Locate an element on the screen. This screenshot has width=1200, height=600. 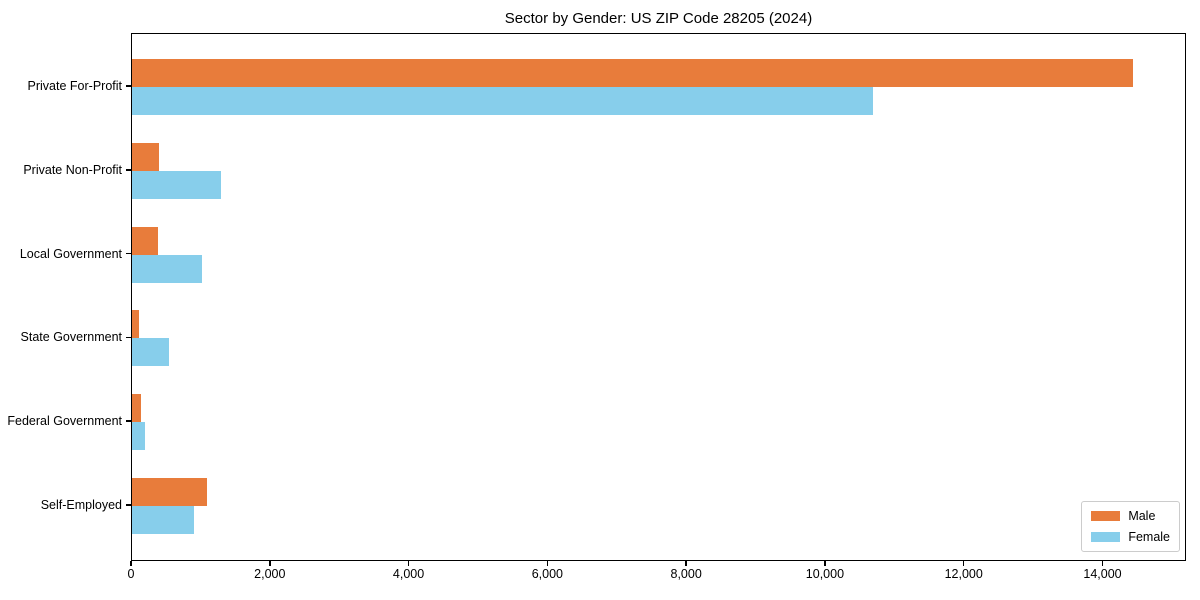
y-tick-label-federal-government: Federal Government is located at coordinates (64, 421).